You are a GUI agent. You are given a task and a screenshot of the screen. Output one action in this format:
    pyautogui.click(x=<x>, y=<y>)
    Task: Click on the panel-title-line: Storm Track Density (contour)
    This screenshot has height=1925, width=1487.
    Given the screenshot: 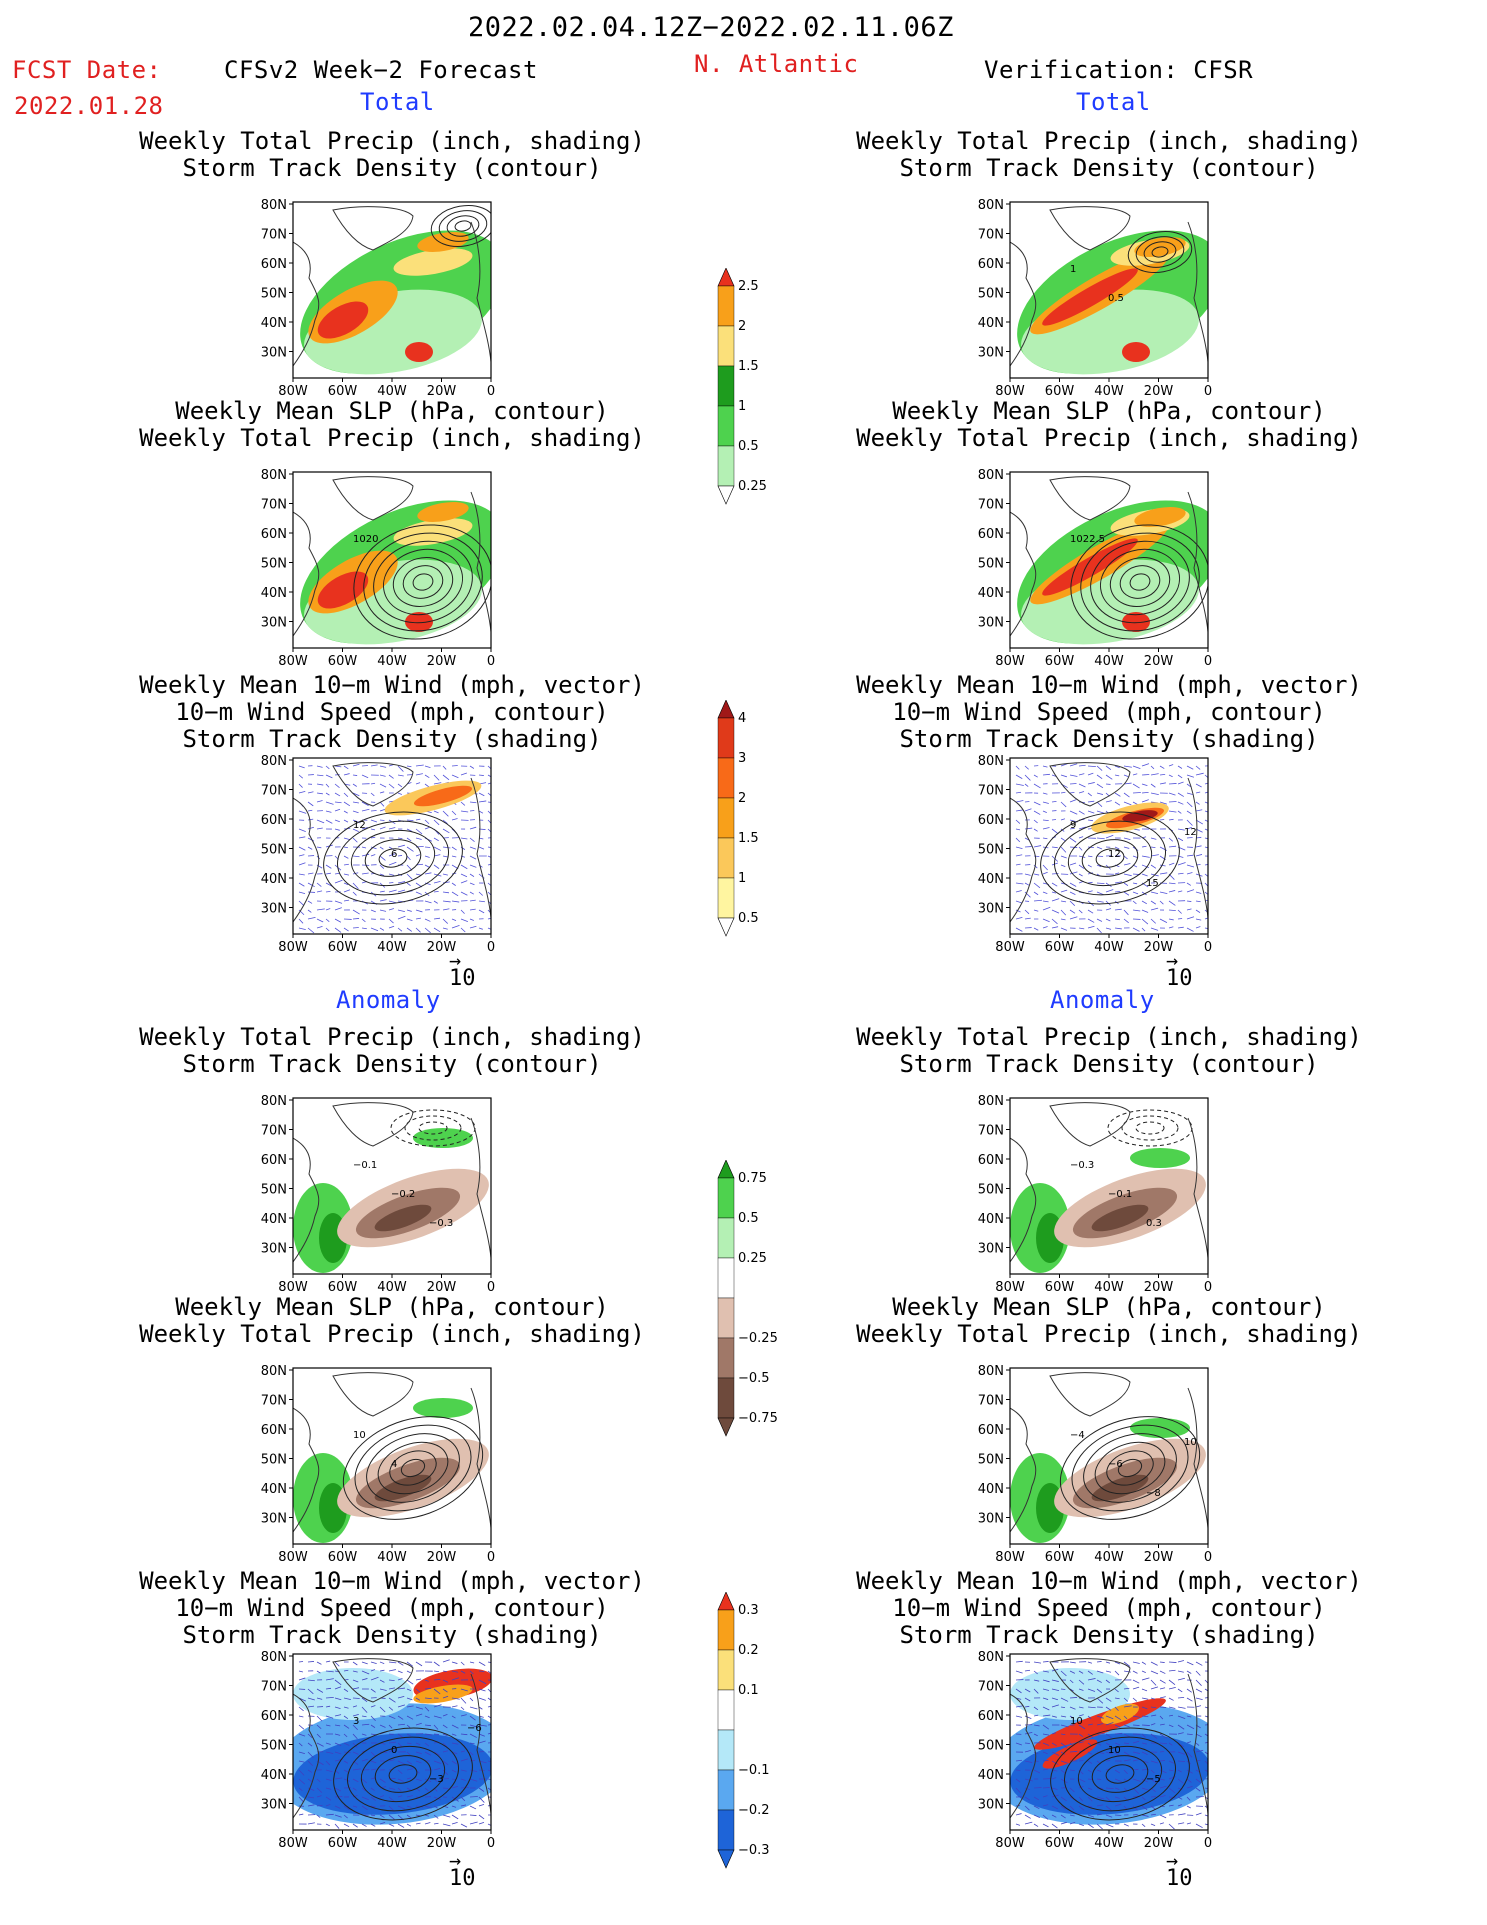 What is the action you would take?
    pyautogui.click(x=1109, y=168)
    